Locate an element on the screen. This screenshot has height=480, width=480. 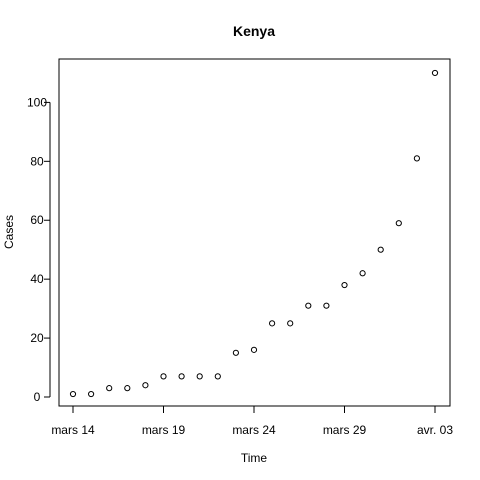
chart-title: Kenya is located at coordinates (254, 31).